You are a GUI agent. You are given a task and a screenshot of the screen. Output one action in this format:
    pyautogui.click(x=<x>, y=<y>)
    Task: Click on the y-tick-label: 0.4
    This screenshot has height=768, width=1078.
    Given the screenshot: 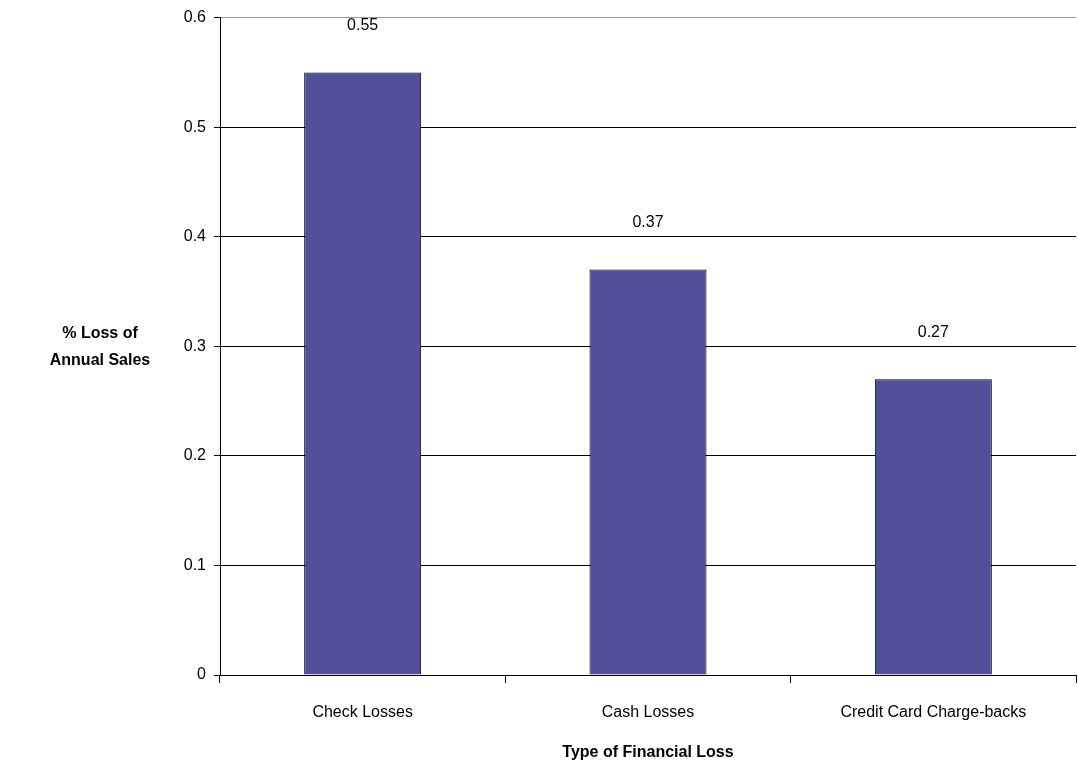 What is the action you would take?
    pyautogui.click(x=195, y=236)
    